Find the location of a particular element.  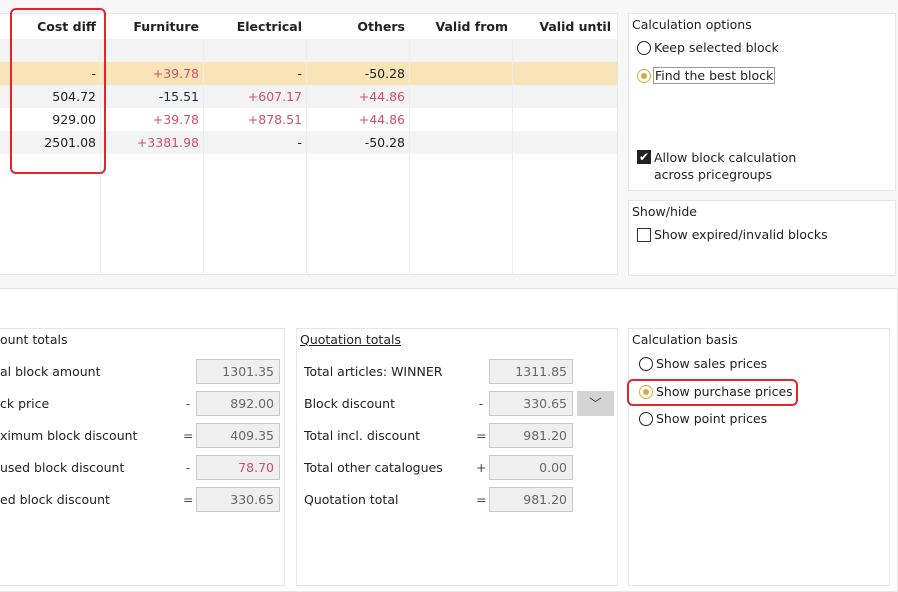

keep-selected-block-label: Keep selected block is located at coordinates (716, 47).